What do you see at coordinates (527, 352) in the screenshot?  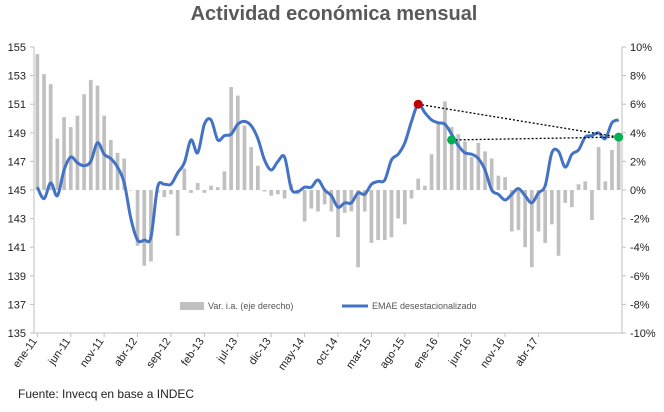 I see `x-tick-label: abr-17` at bounding box center [527, 352].